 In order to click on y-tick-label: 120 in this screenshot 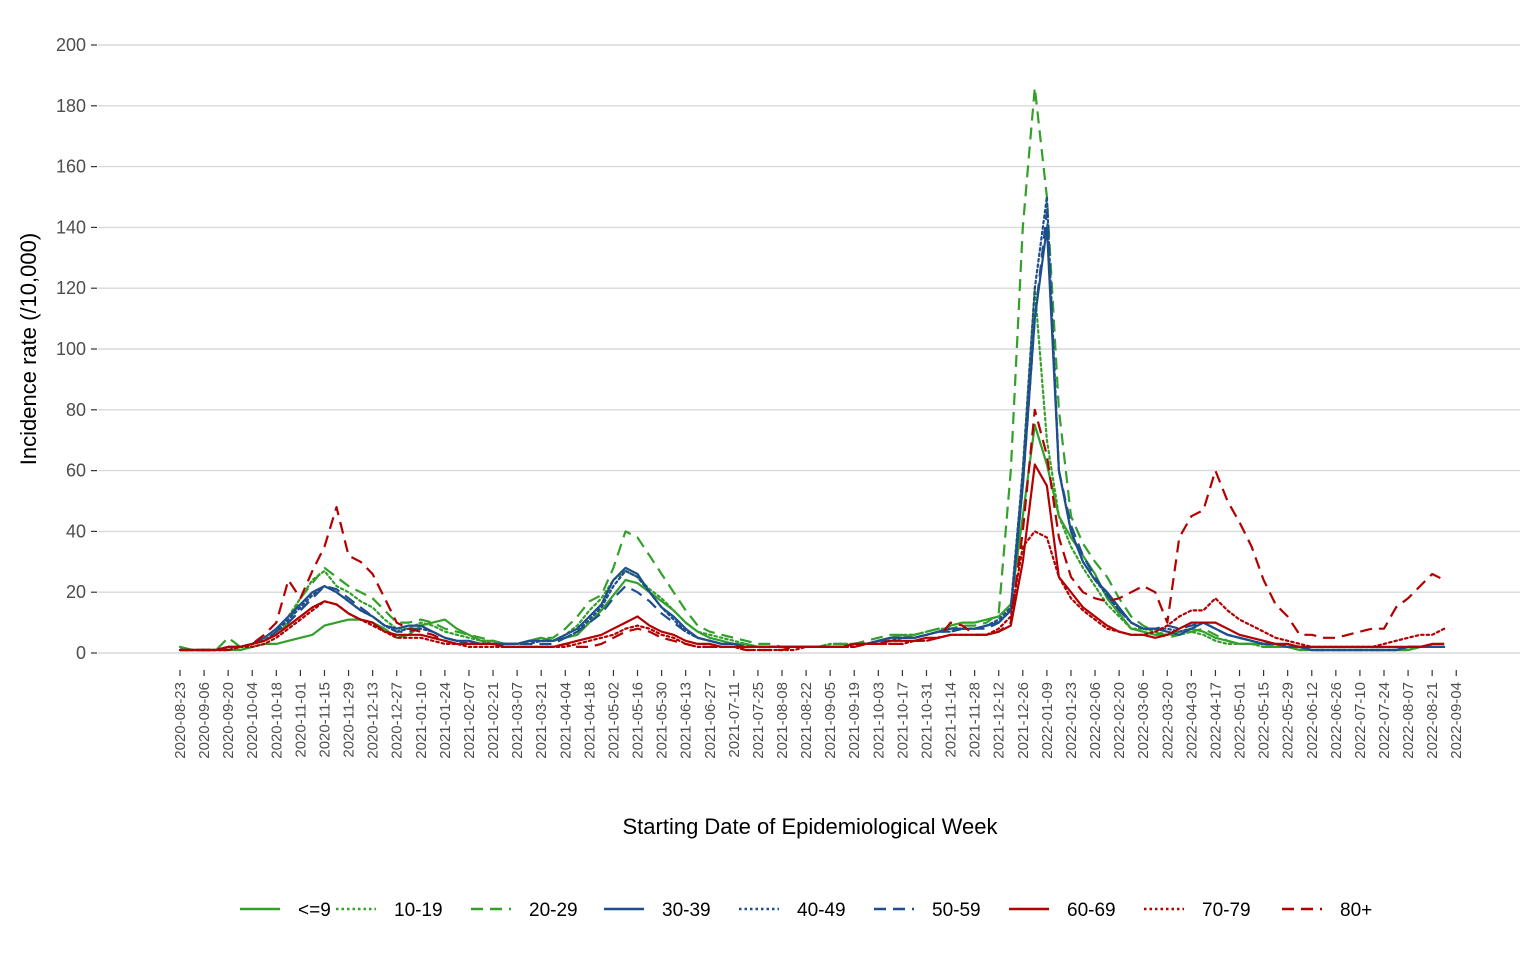, I will do `click(71, 288)`.